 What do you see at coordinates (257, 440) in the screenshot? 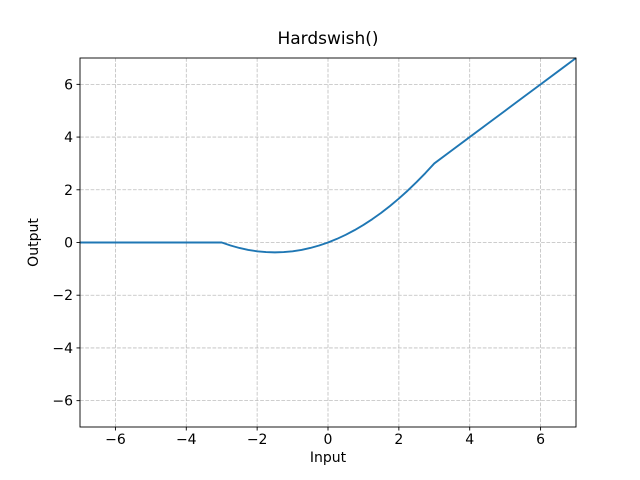
I see `x-tick-label: −2` at bounding box center [257, 440].